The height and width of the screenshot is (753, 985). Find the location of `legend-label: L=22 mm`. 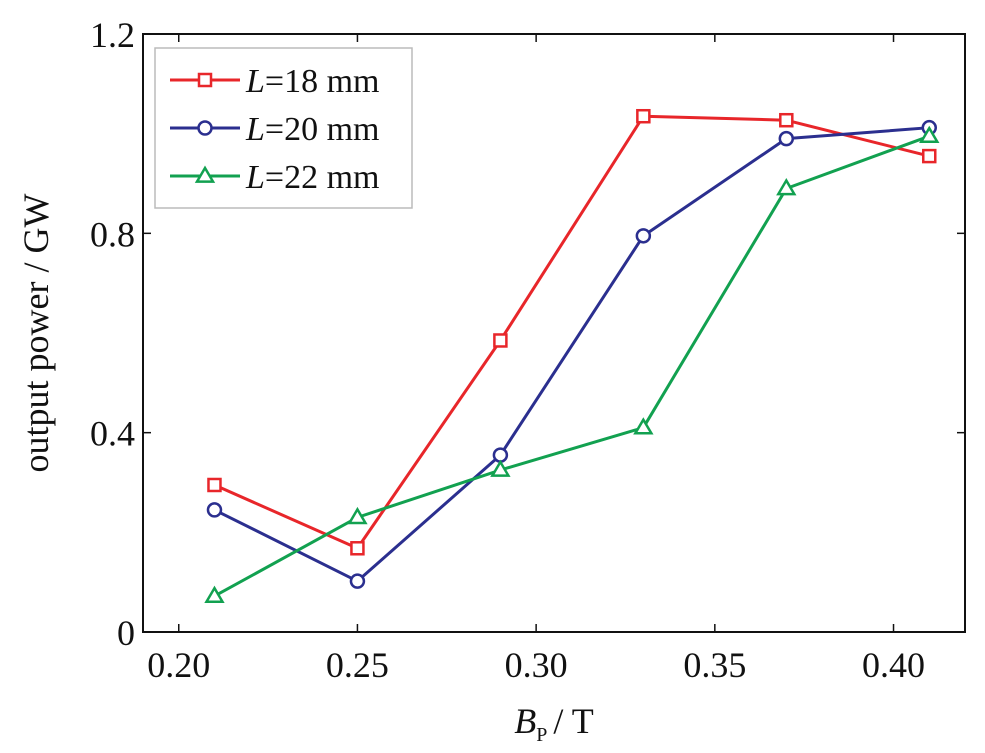

legend-label: L=22 mm is located at coordinates (312, 177).